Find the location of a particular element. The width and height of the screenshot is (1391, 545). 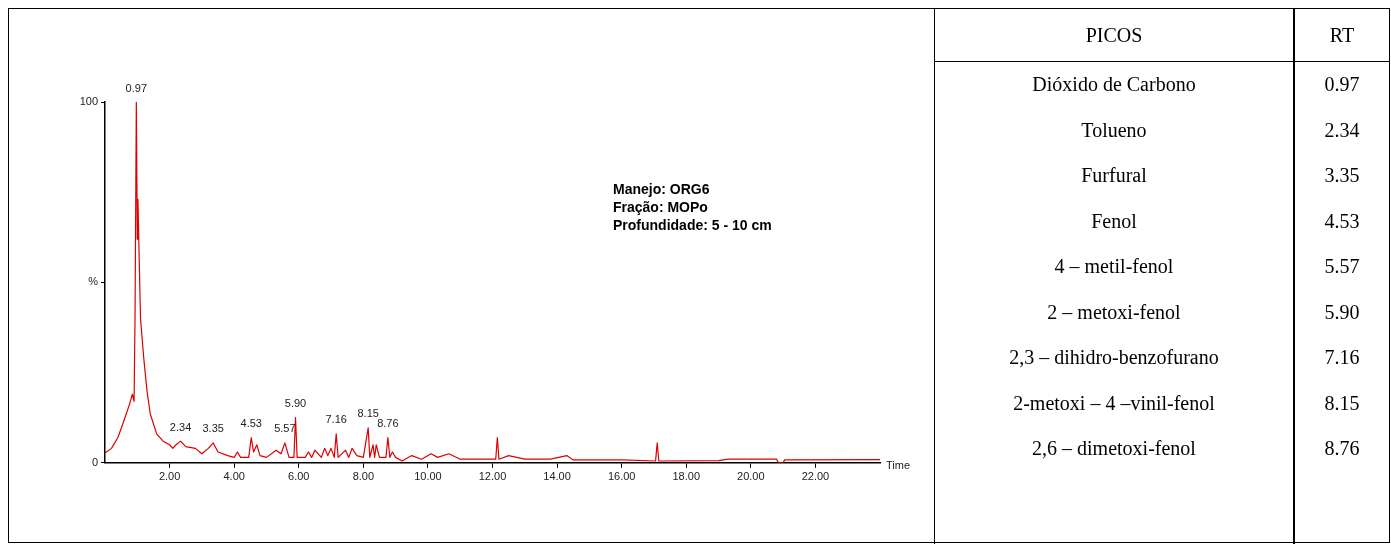

annotation: 0.97 is located at coordinates (136, 87).